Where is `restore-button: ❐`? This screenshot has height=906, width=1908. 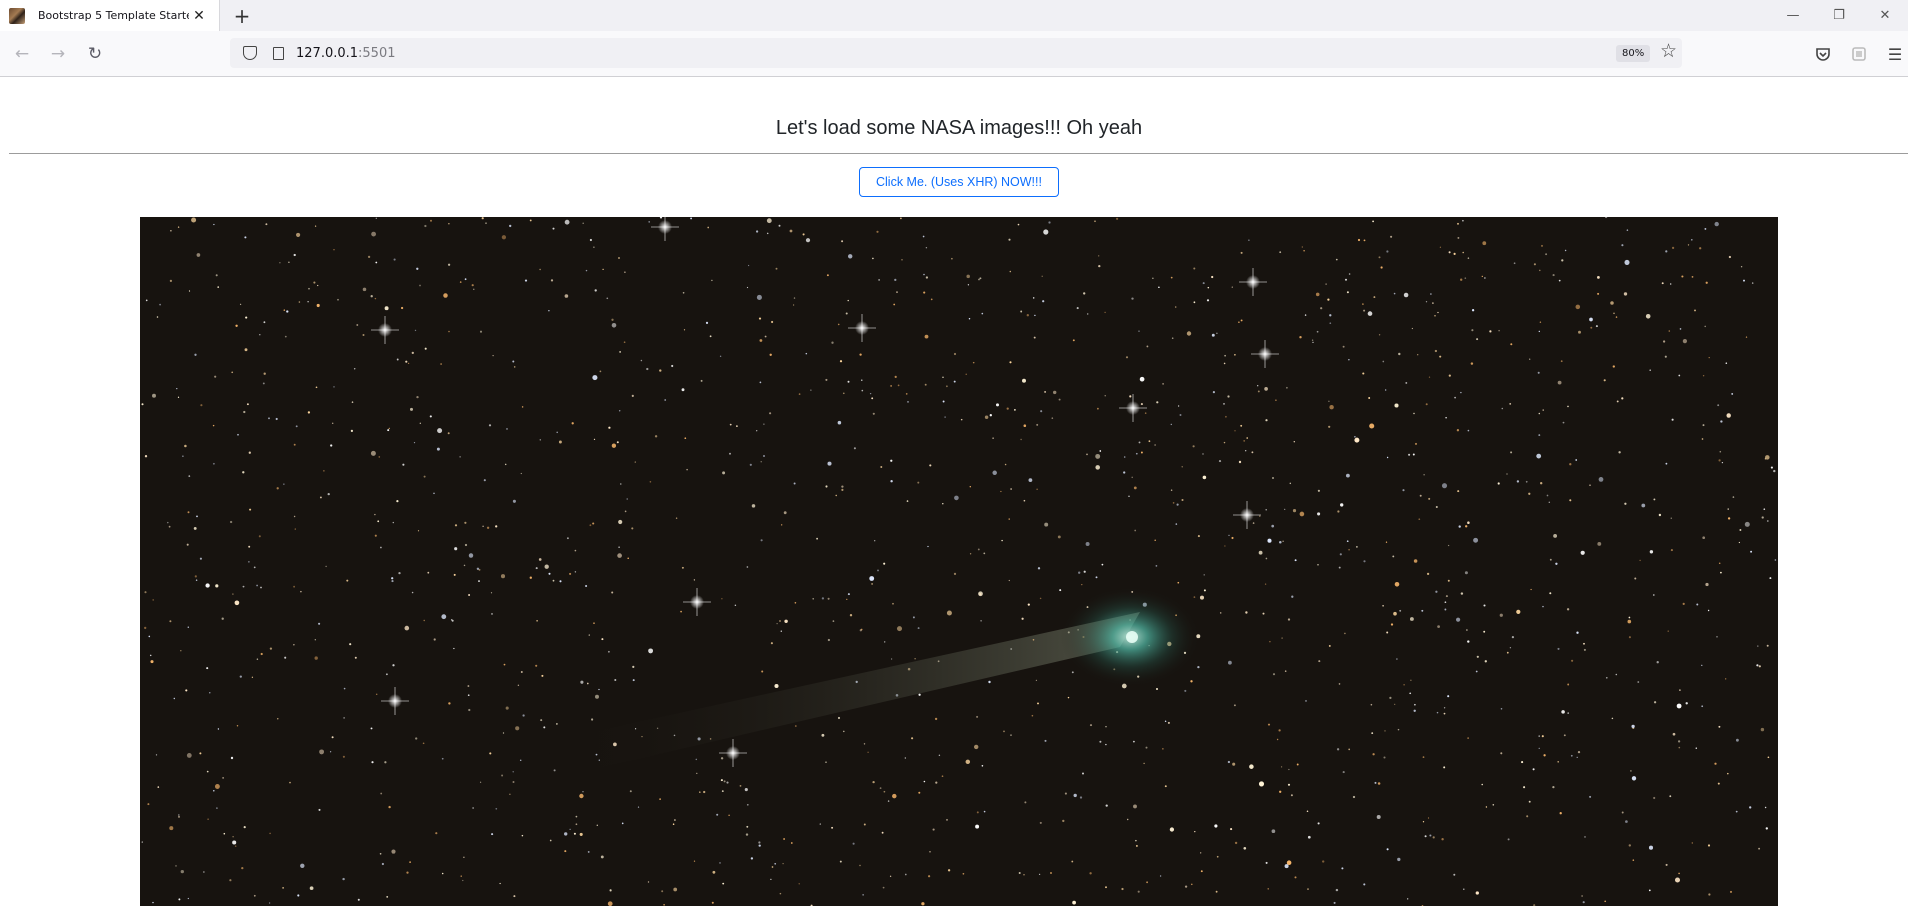 restore-button: ❐ is located at coordinates (1839, 15).